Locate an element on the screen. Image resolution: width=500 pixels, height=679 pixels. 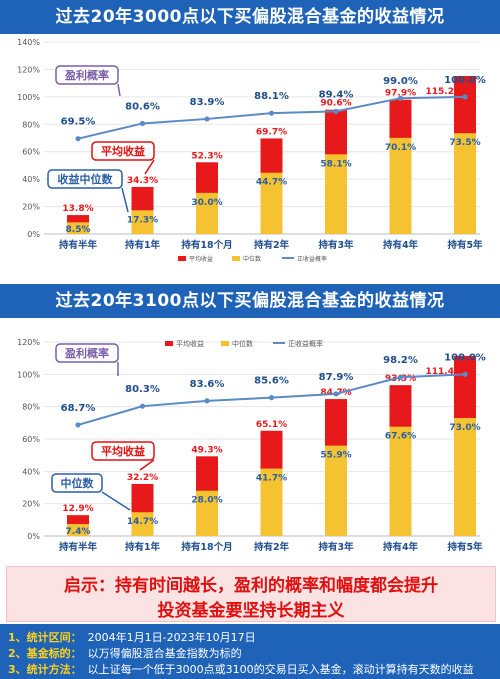
probability-value-label: 99.0% is located at coordinates (400, 81).